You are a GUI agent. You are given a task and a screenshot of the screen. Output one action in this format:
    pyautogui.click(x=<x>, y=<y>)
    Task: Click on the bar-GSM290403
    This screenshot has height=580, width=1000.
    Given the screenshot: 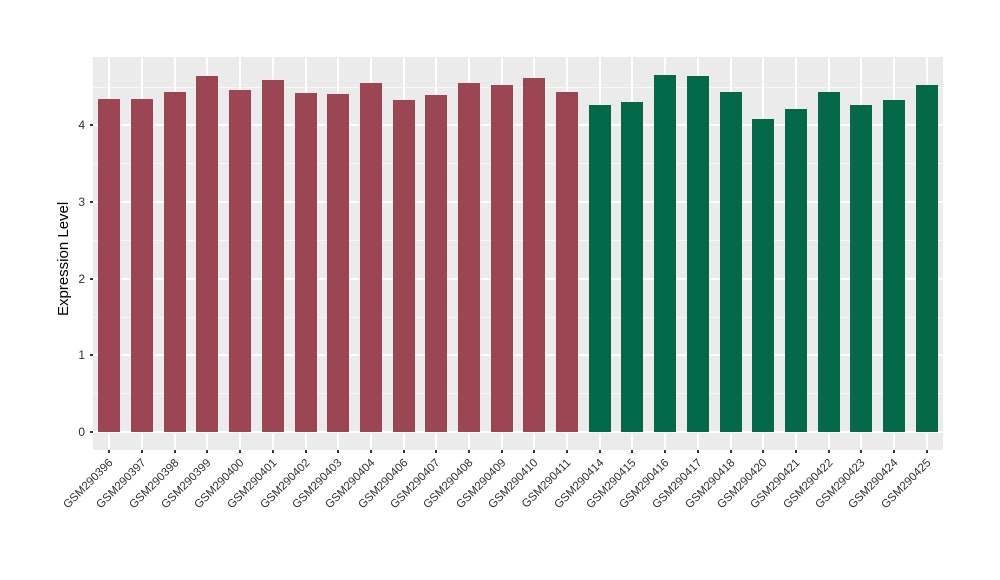 What is the action you would take?
    pyautogui.click(x=338, y=263)
    